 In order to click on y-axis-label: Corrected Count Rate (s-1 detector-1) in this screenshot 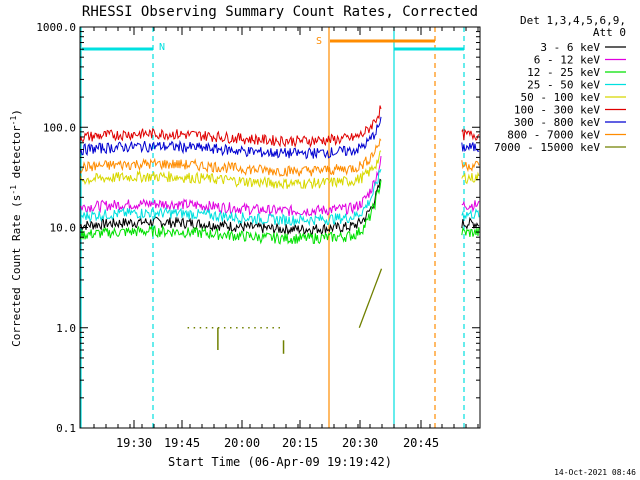, I will do `click(16, 228)`.